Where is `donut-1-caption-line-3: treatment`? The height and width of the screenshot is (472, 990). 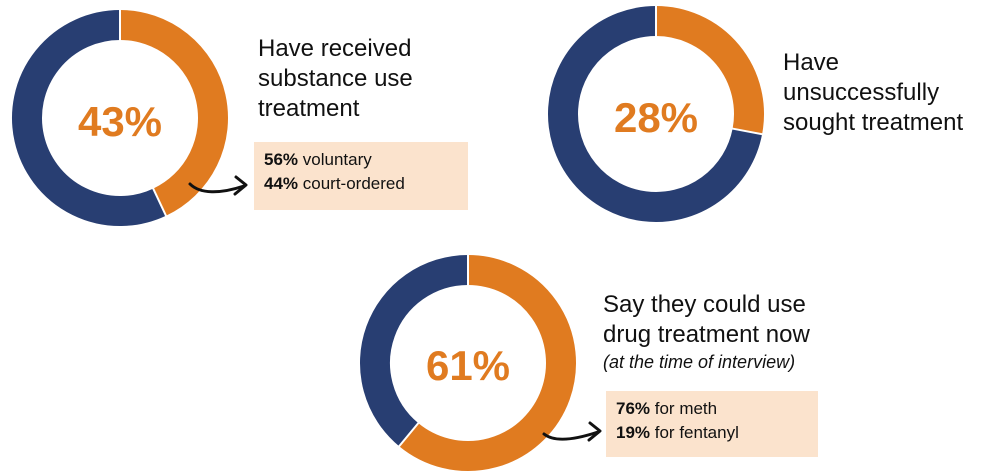 donut-1-caption-line-3: treatment is located at coordinates (309, 108).